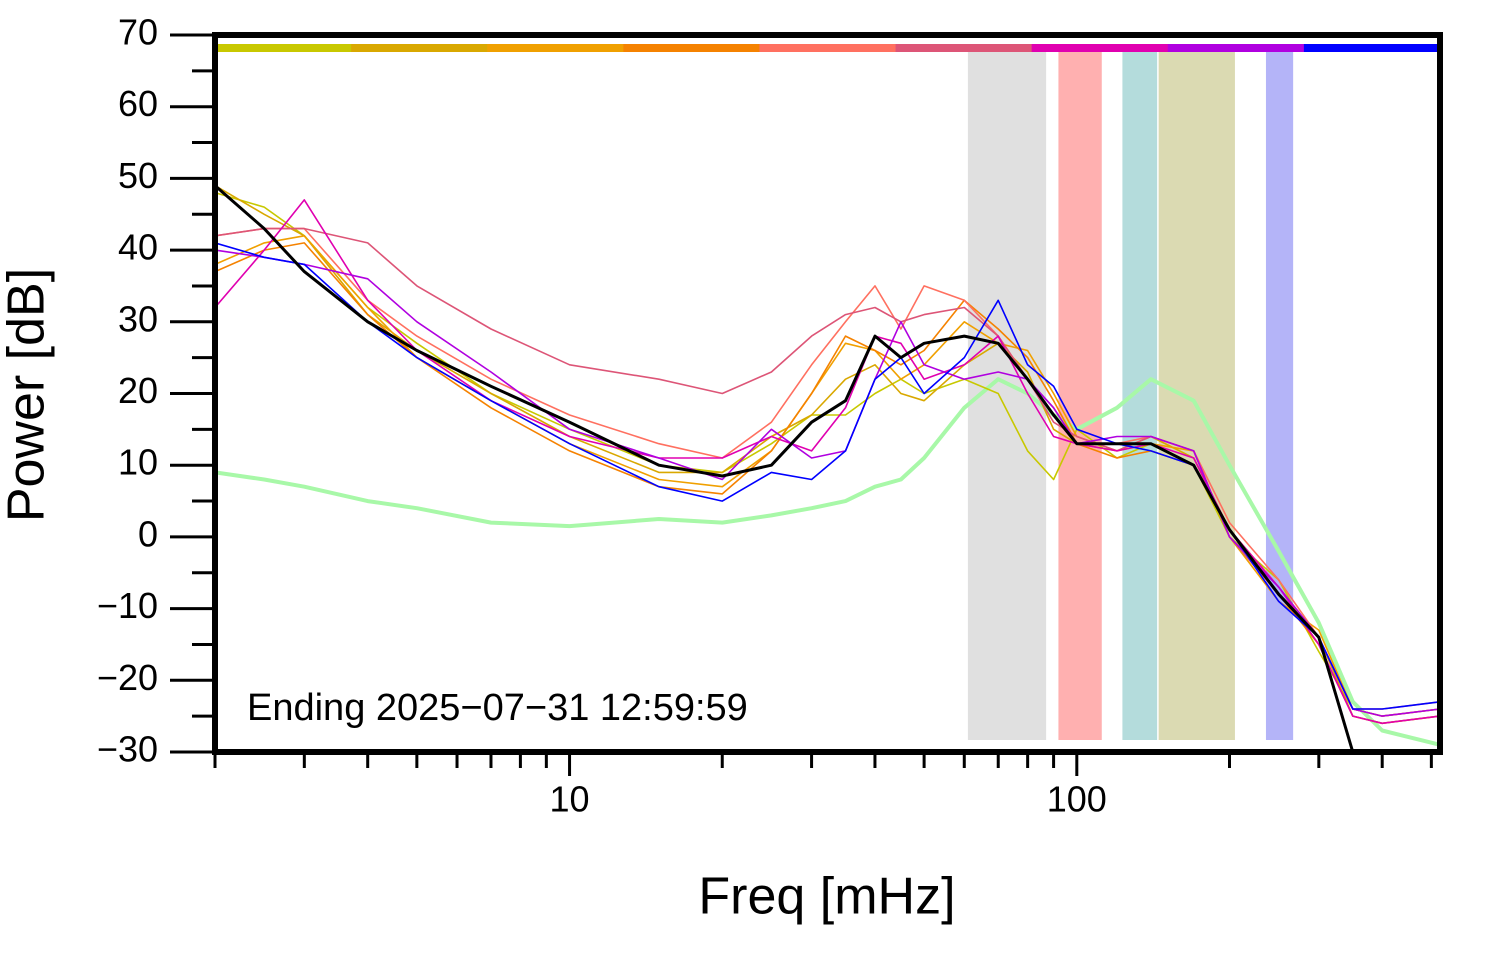  I want to click on y-tick-label: 20, so click(138, 390).